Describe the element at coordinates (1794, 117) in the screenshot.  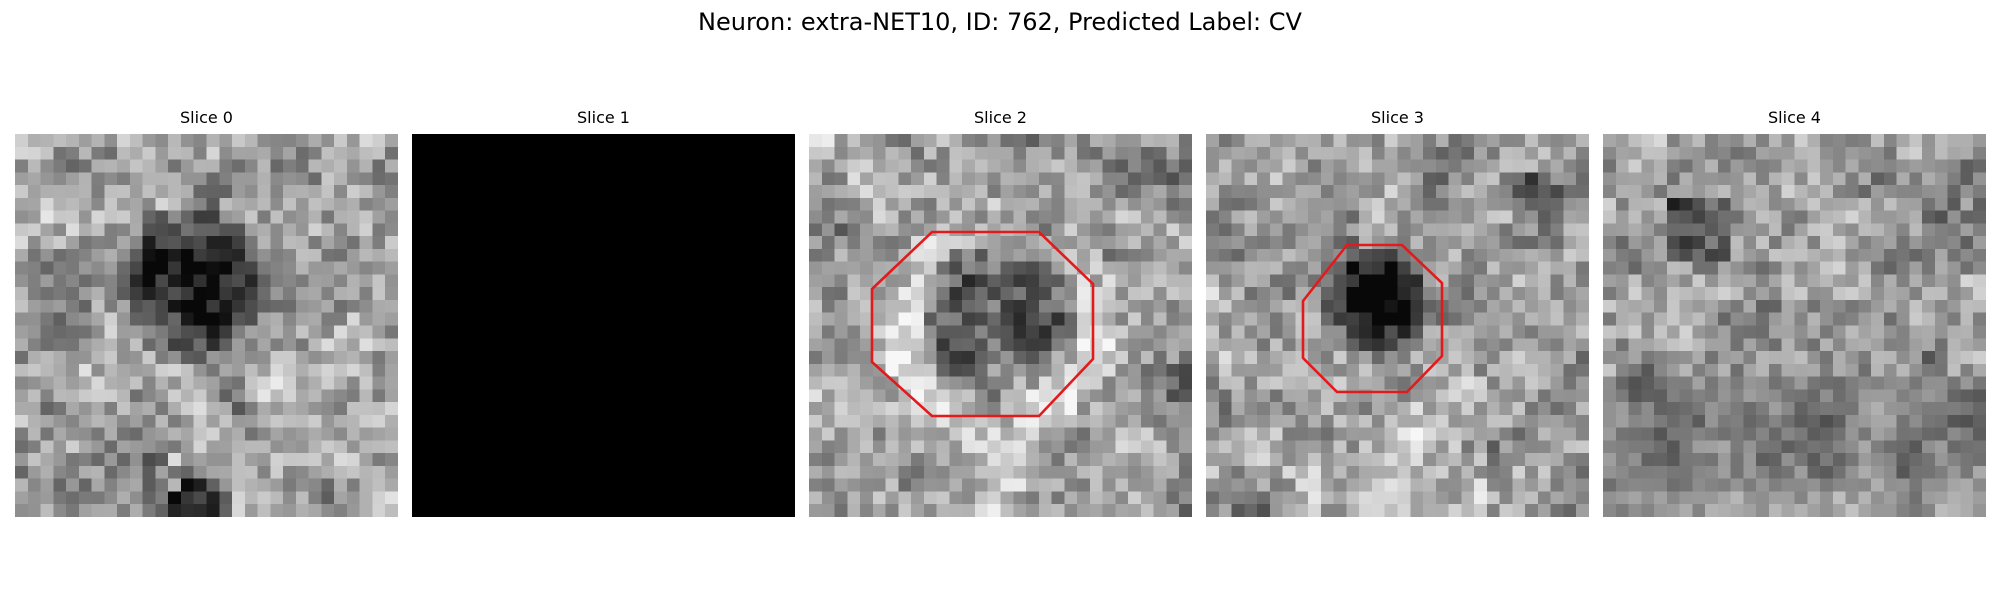
I see `slice-title-4: Slice 4` at that location.